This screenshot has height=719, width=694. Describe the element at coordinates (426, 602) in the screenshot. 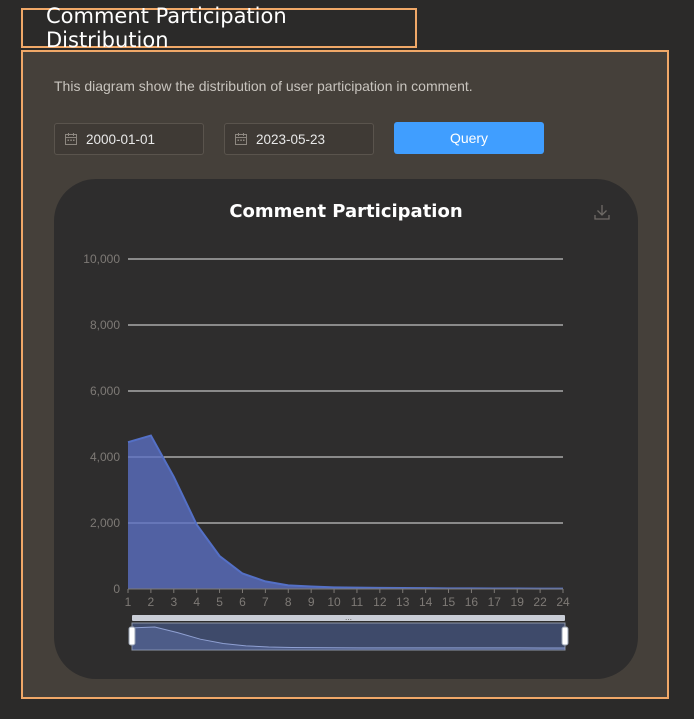

I see `x-tick-label: 14` at that location.